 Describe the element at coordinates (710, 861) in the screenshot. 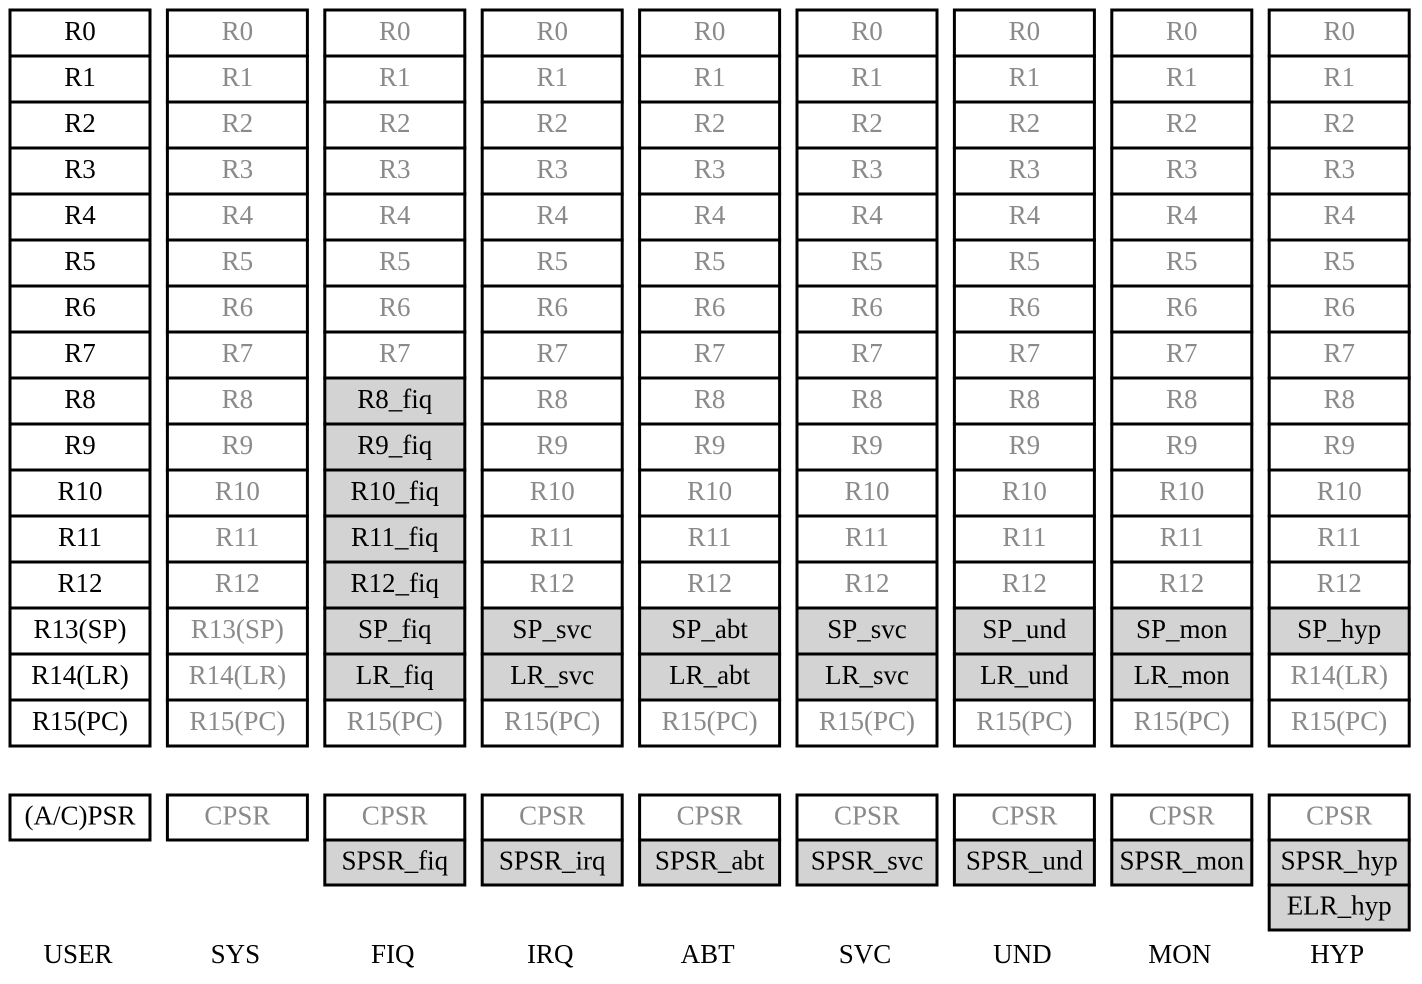

I see `register-label: SPSR_abt` at that location.